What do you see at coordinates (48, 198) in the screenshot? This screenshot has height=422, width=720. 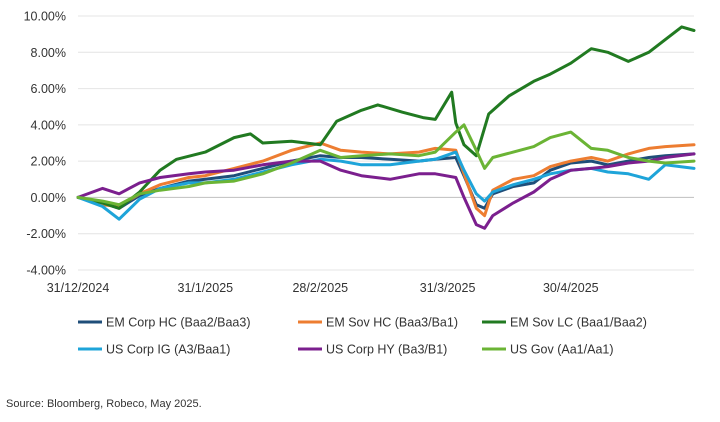 I see `y-tick-label: 0.00%` at bounding box center [48, 198].